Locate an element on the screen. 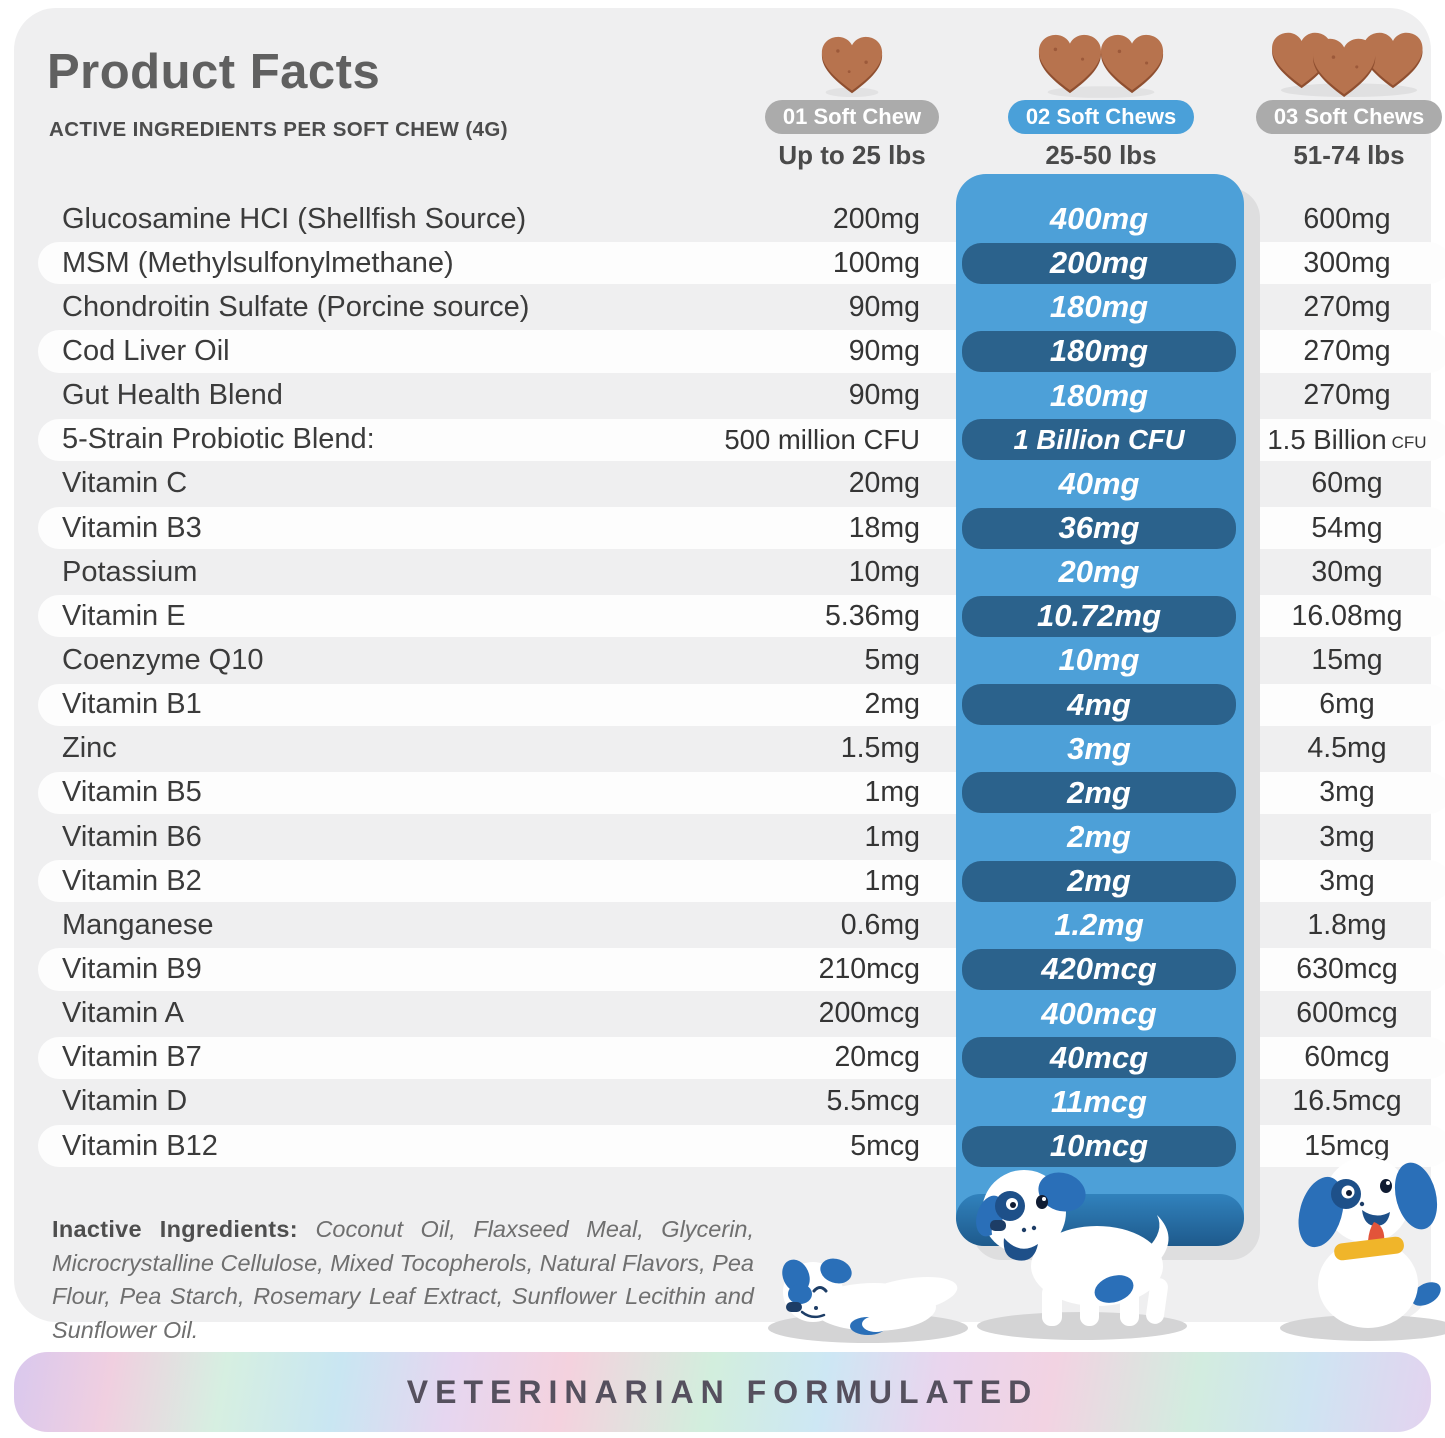  value-col2: 20mg is located at coordinates (1099, 572).